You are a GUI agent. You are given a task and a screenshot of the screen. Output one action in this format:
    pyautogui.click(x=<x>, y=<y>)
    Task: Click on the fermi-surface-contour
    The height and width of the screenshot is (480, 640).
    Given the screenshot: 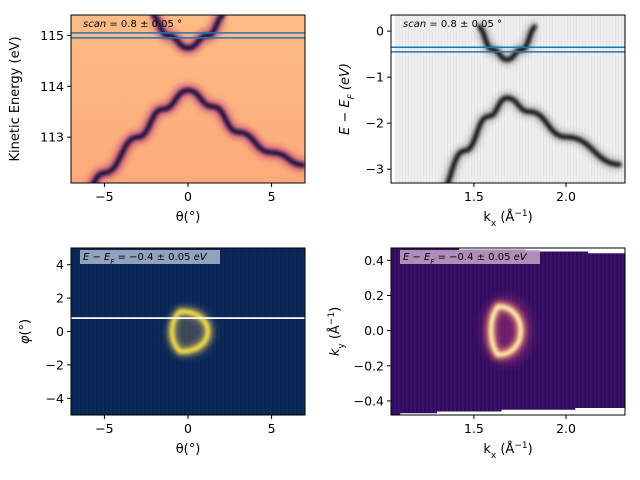 What is the action you would take?
    pyautogui.click(x=506, y=330)
    